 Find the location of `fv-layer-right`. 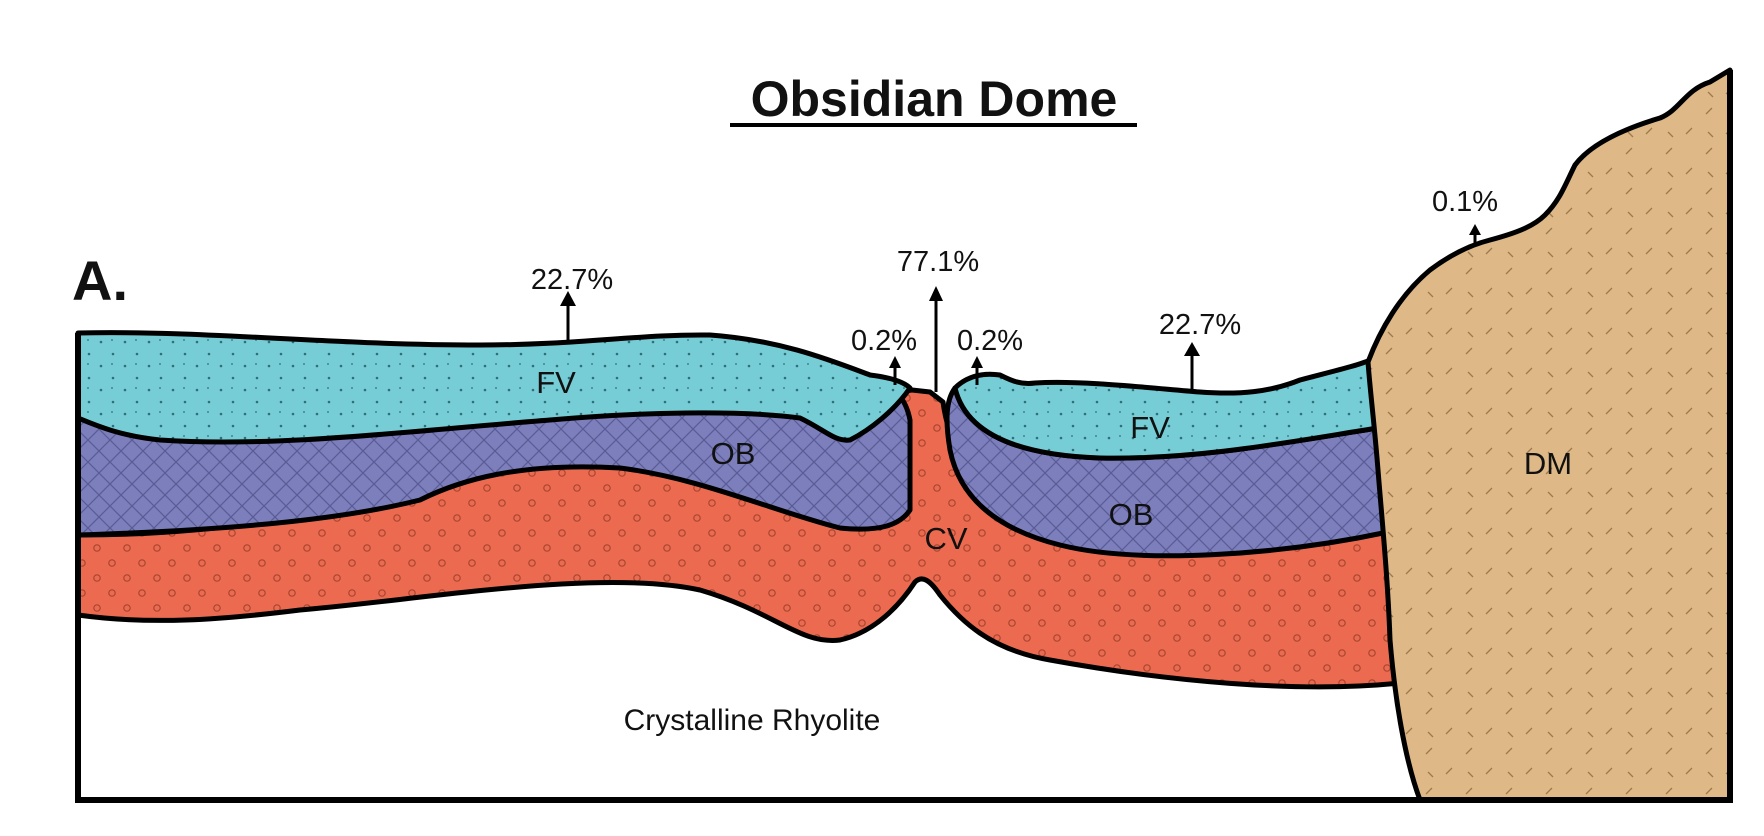

fv-layer-right is located at coordinates (1166, 409).